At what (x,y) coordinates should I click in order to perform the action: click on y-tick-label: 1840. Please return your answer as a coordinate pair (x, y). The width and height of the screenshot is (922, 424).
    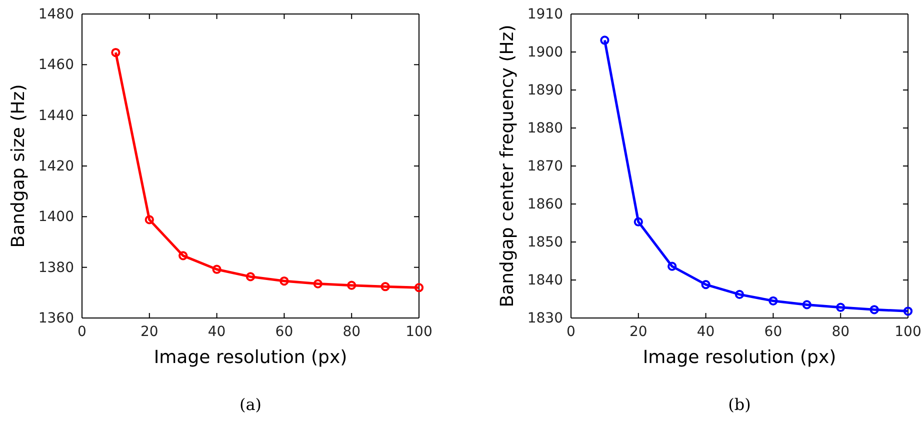
    Looking at the image, I should click on (545, 280).